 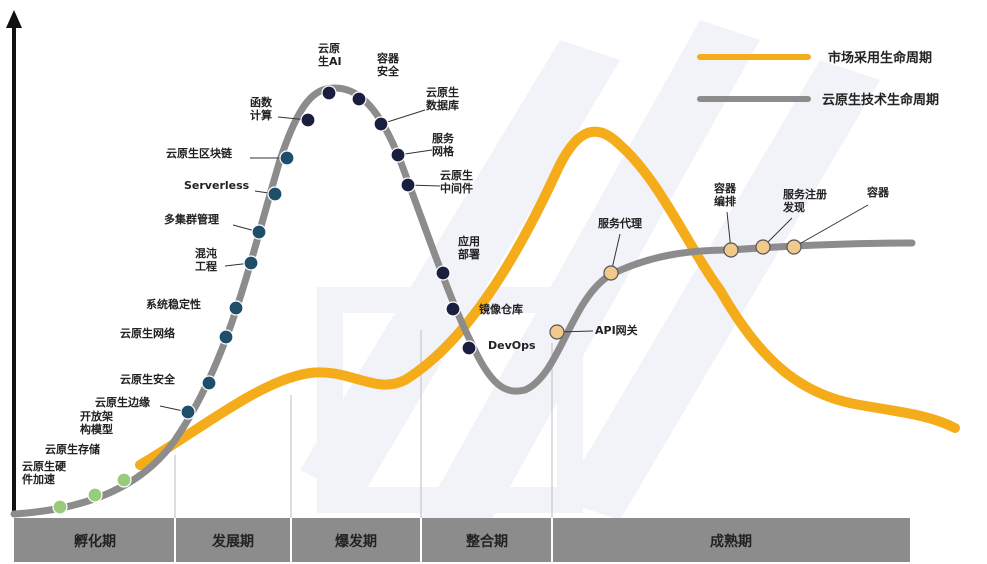 What do you see at coordinates (443, 151) in the screenshot?
I see `tech-label: 网格` at bounding box center [443, 151].